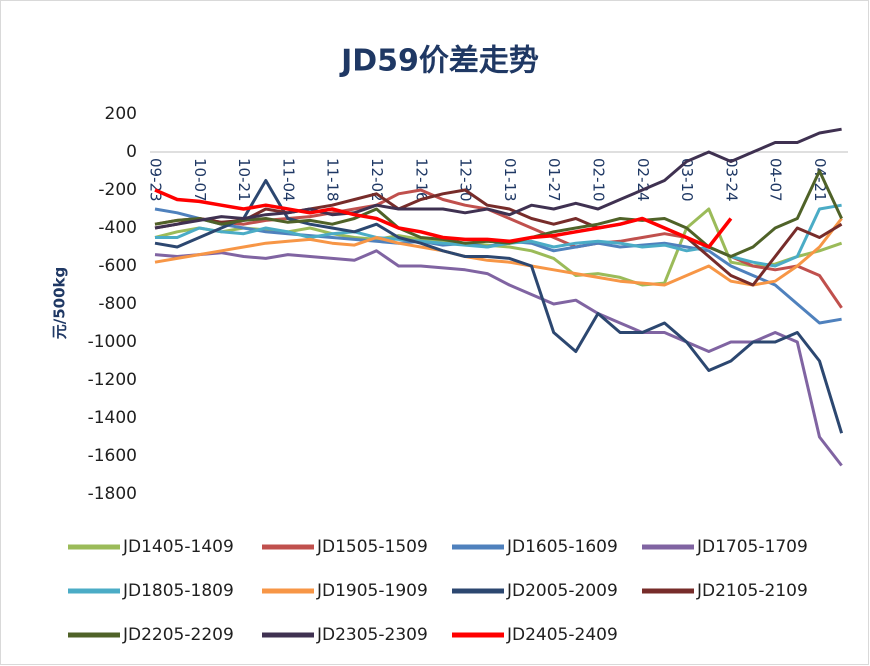 The height and width of the screenshot is (666, 870). Describe the element at coordinates (112, 418) in the screenshot. I see `y-tick-label: -1400` at that location.